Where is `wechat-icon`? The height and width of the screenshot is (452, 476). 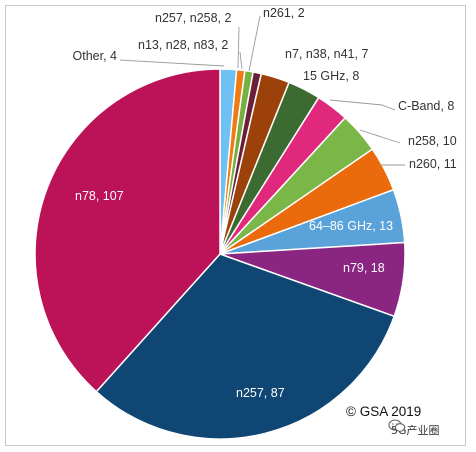 wechat-icon is located at coordinates (397, 425).